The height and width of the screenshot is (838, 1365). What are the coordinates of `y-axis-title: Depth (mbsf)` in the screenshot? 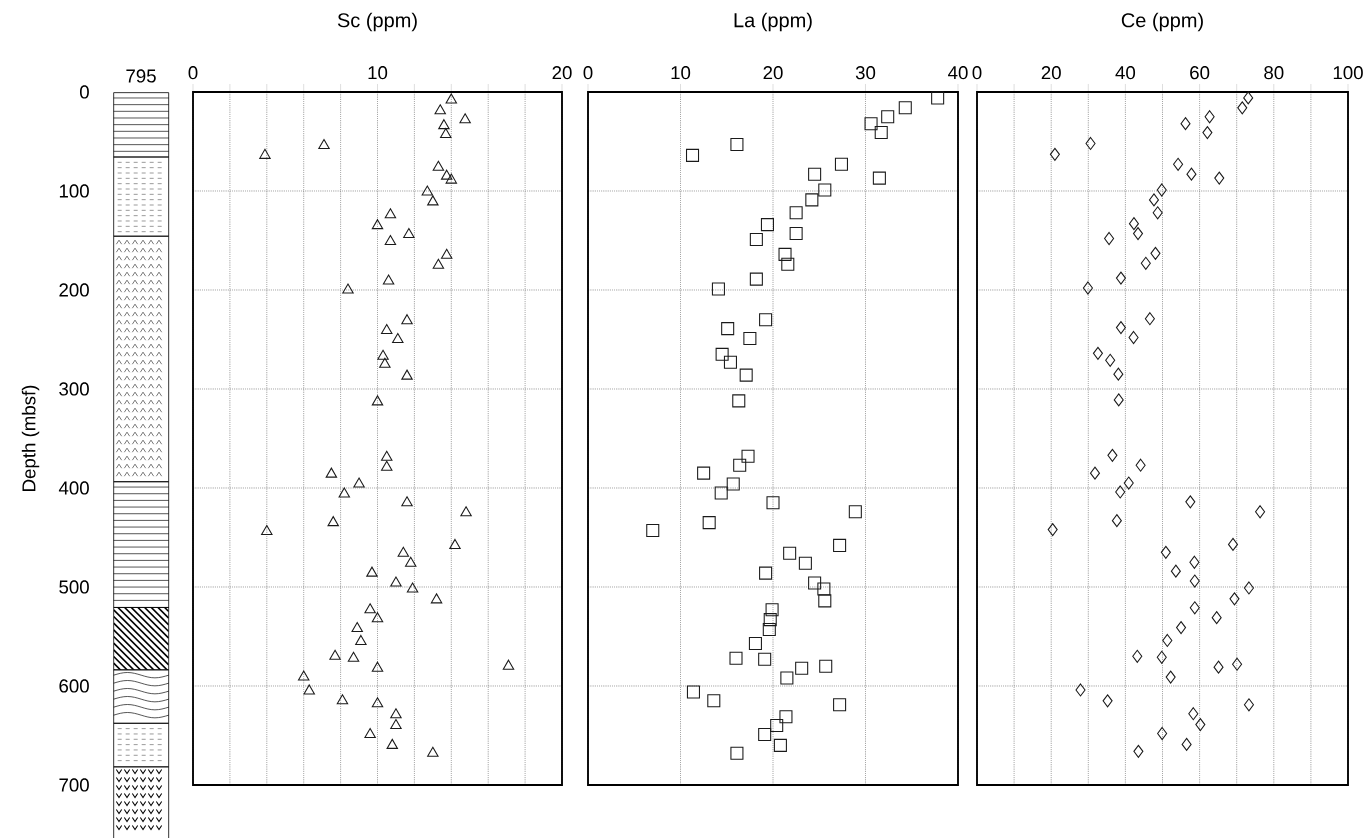 It's located at (30, 438).